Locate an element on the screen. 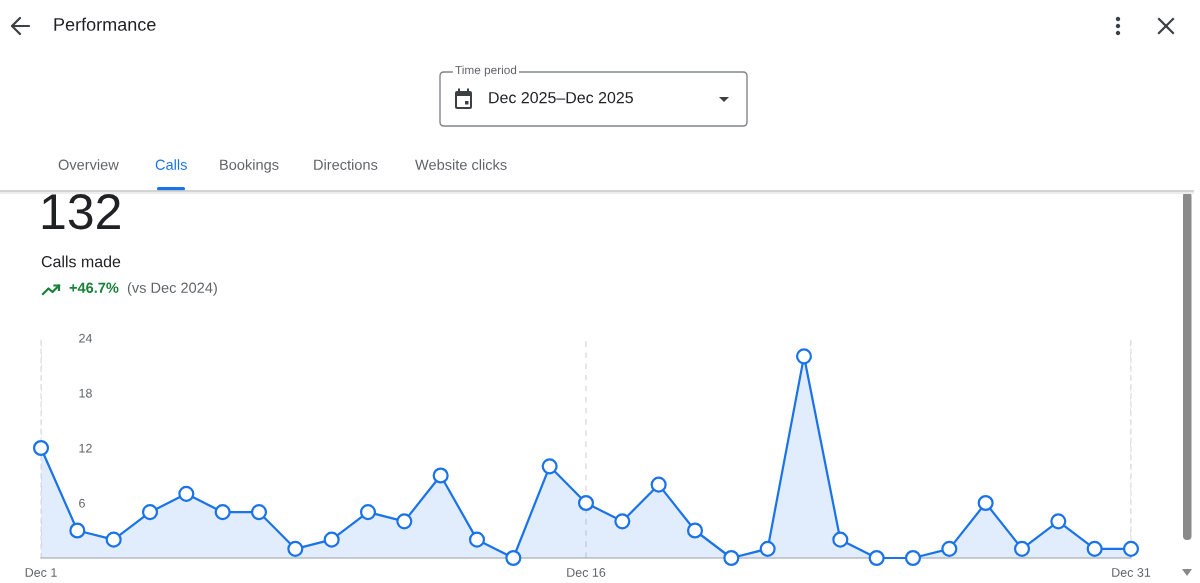 This screenshot has height=583, width=1200. text: Directions is located at coordinates (346, 164).